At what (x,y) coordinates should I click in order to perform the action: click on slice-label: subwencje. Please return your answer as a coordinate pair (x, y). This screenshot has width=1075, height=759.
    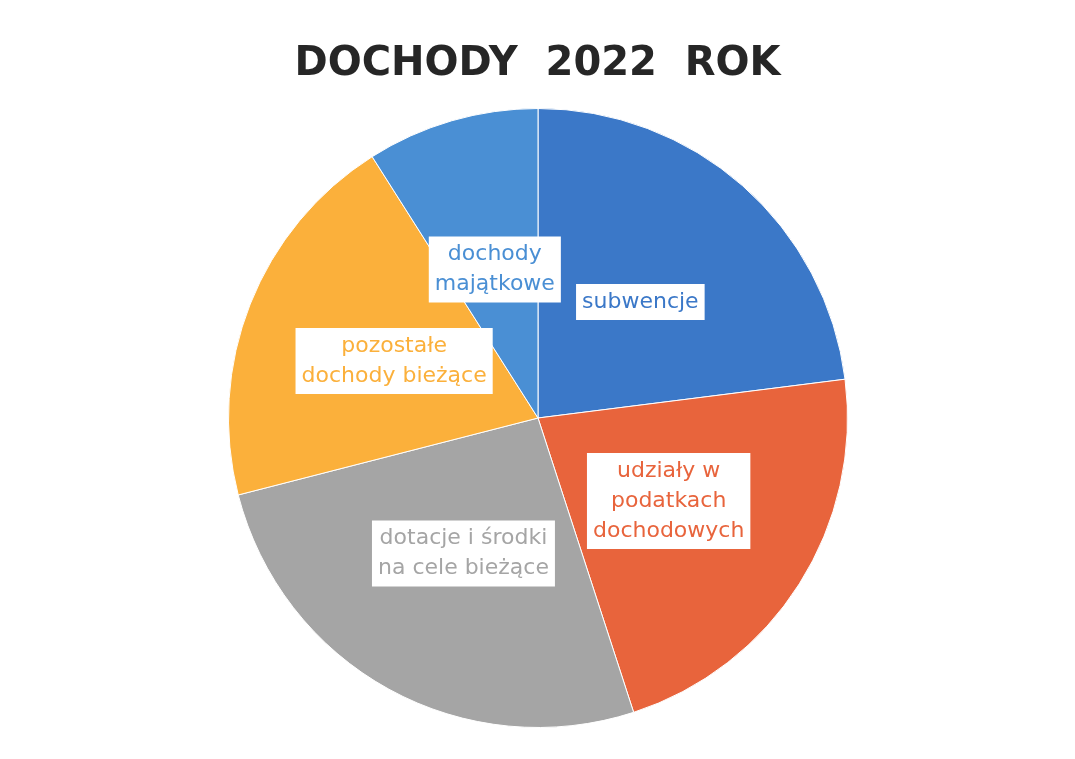
    Looking at the image, I should click on (640, 300).